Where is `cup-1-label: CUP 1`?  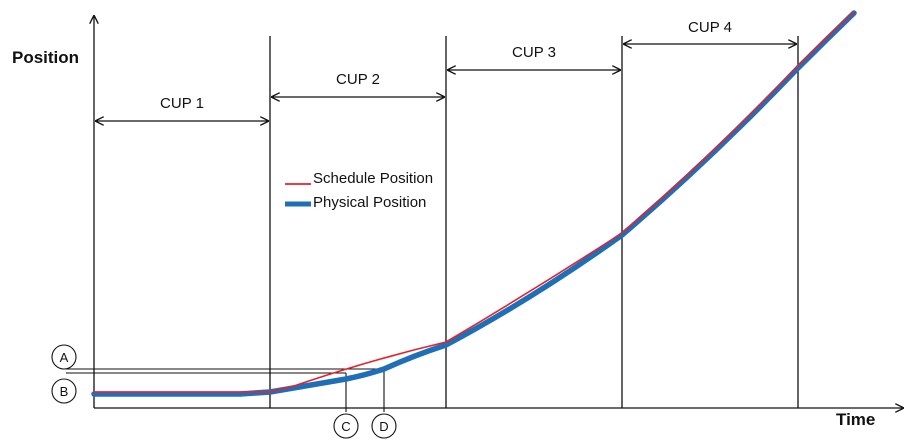 cup-1-label: CUP 1 is located at coordinates (182, 103).